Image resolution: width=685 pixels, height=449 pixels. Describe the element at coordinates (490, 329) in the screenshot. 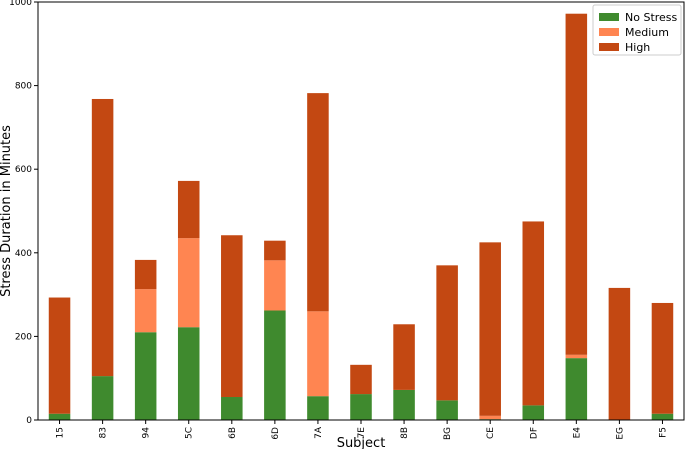

I see `bar-high-CE` at that location.